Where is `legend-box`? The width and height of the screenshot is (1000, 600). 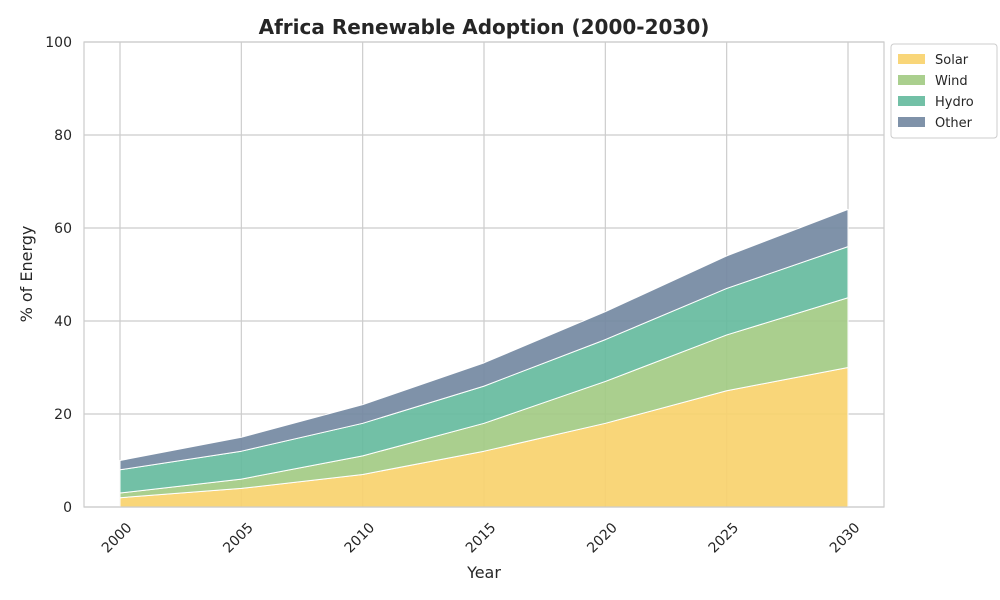 legend-box is located at coordinates (944, 91).